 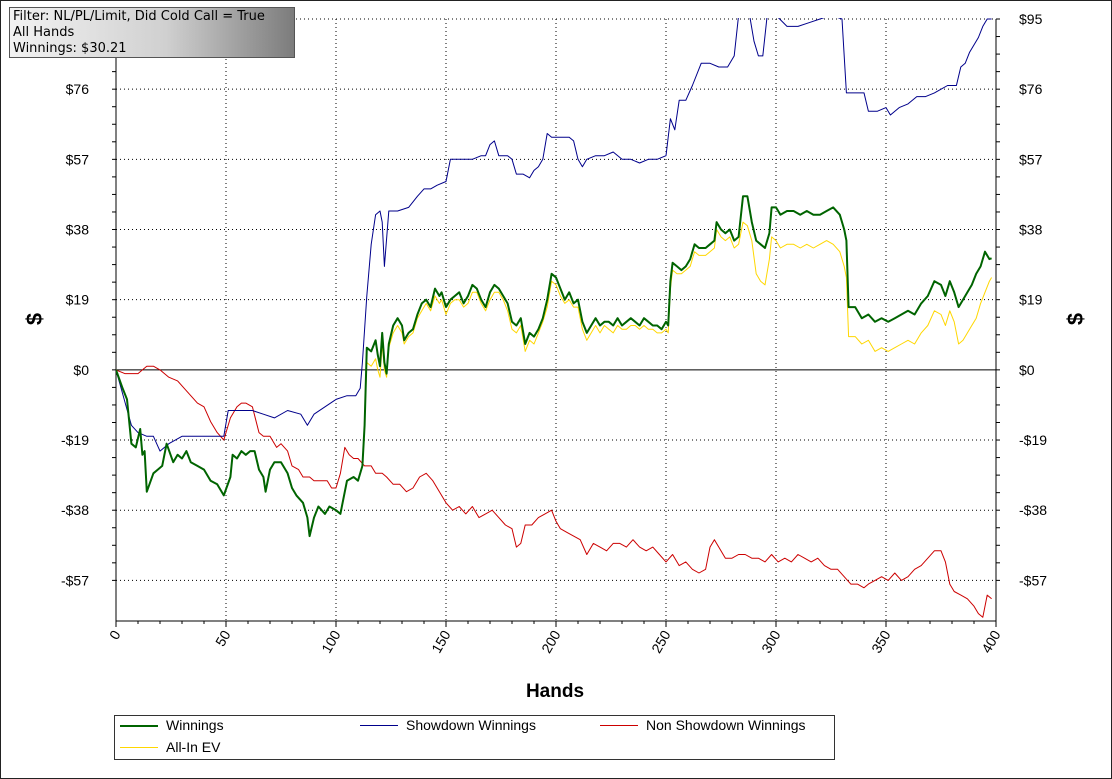 I want to click on y-tick-label-left: -$38, so click(x=75, y=510).